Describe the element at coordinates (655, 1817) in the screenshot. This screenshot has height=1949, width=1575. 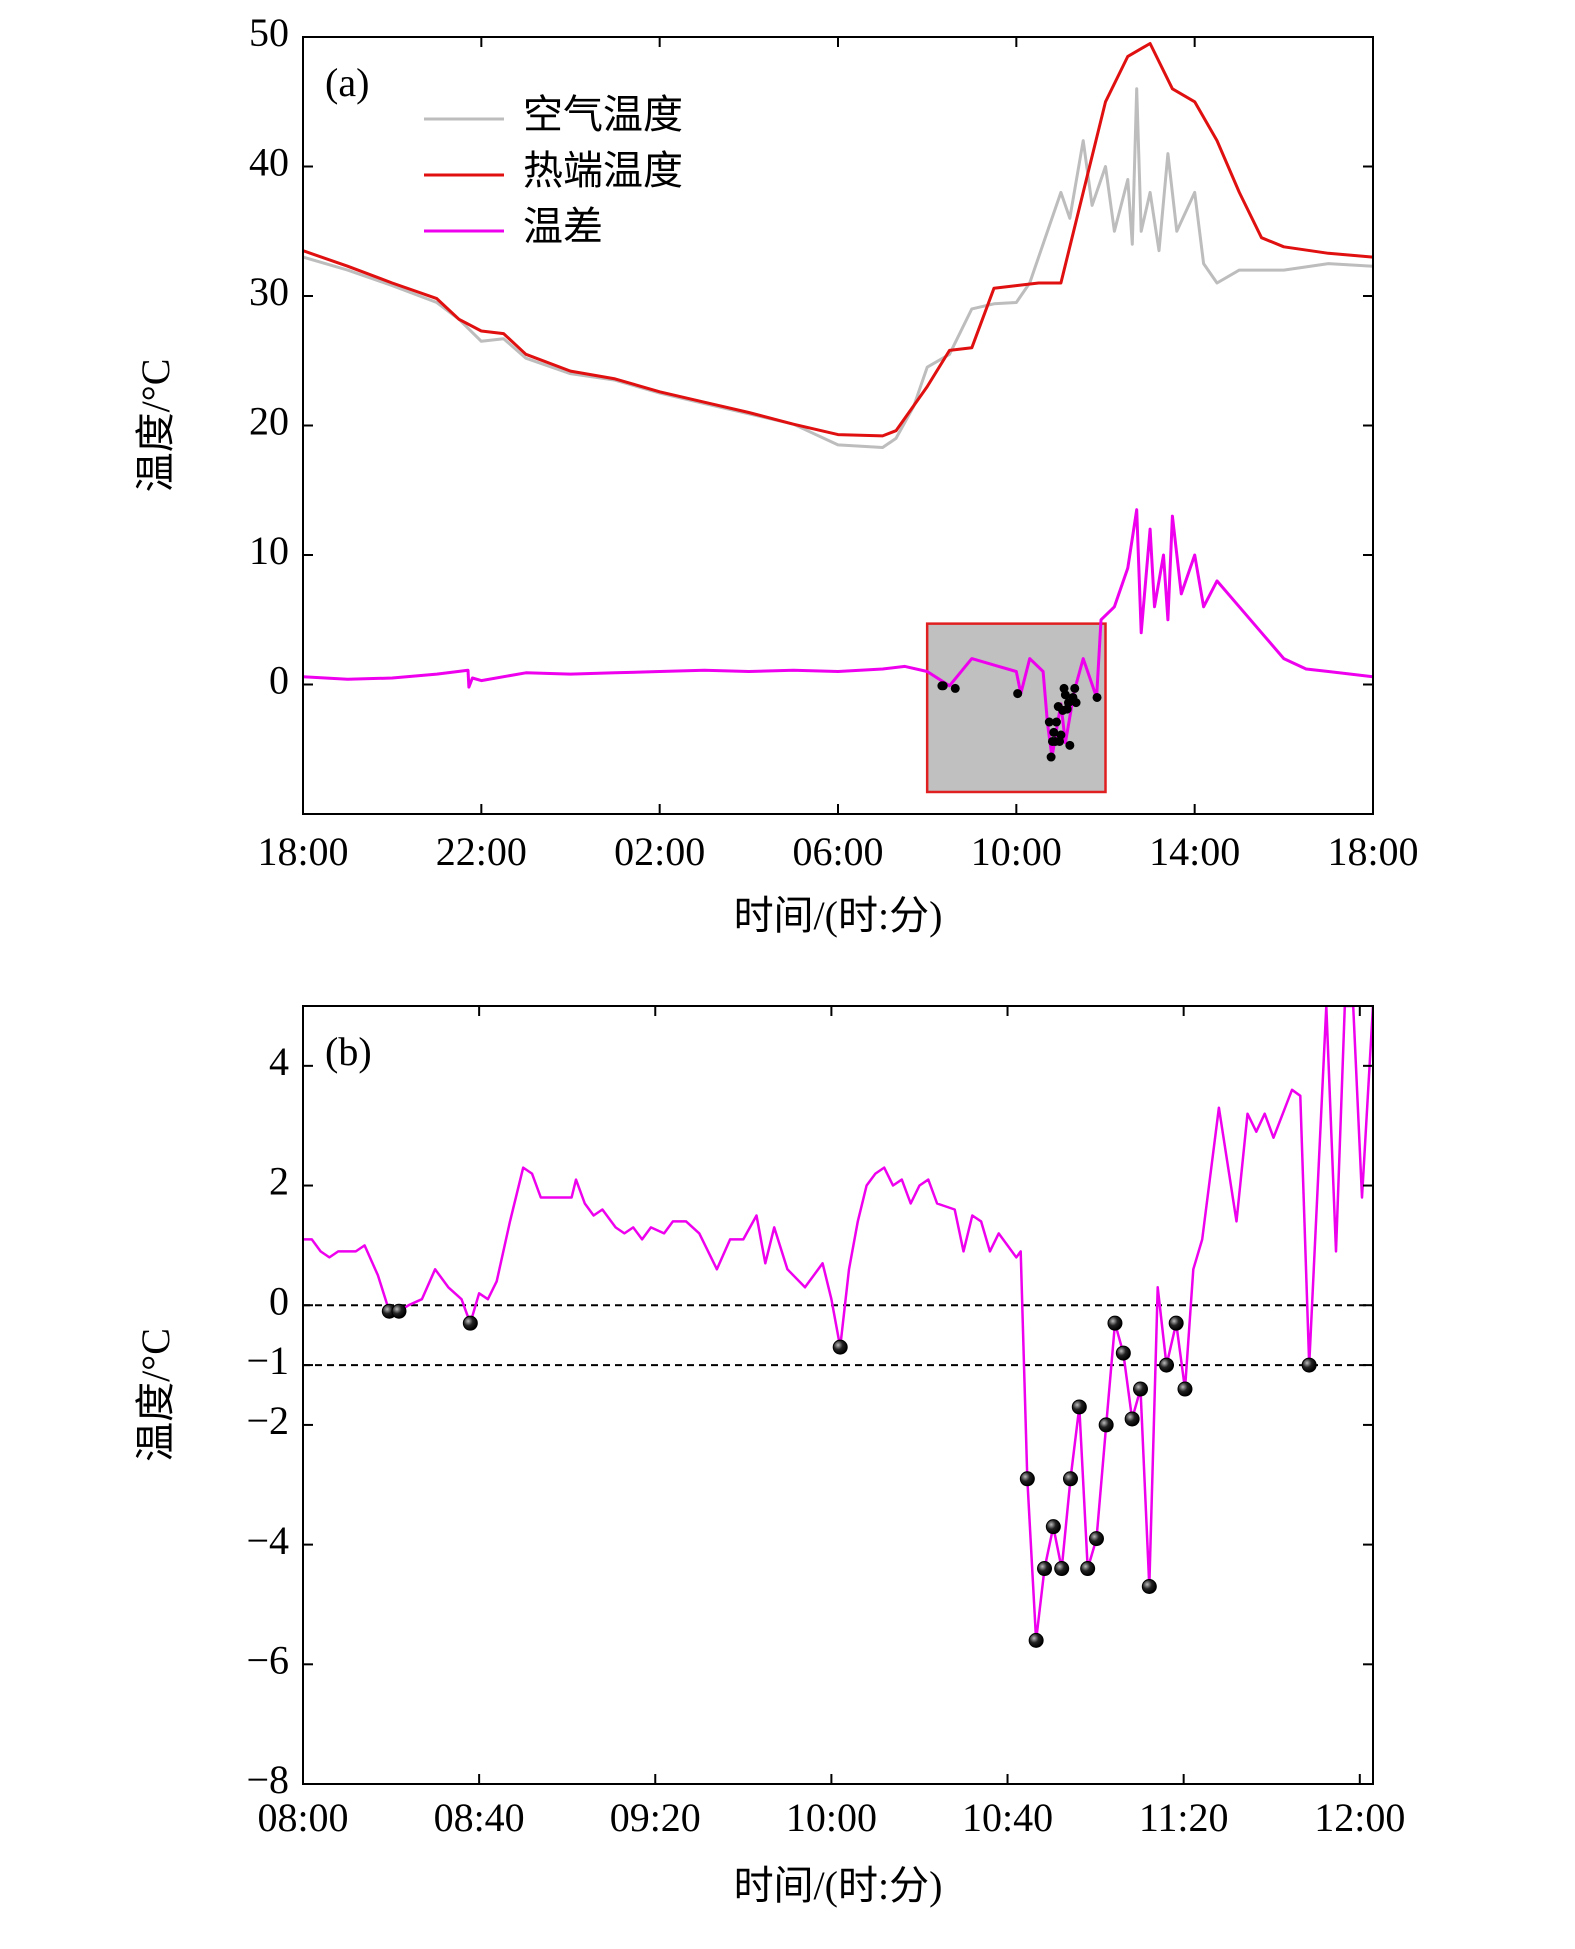
I see `x-tick-label: 09:20` at that location.